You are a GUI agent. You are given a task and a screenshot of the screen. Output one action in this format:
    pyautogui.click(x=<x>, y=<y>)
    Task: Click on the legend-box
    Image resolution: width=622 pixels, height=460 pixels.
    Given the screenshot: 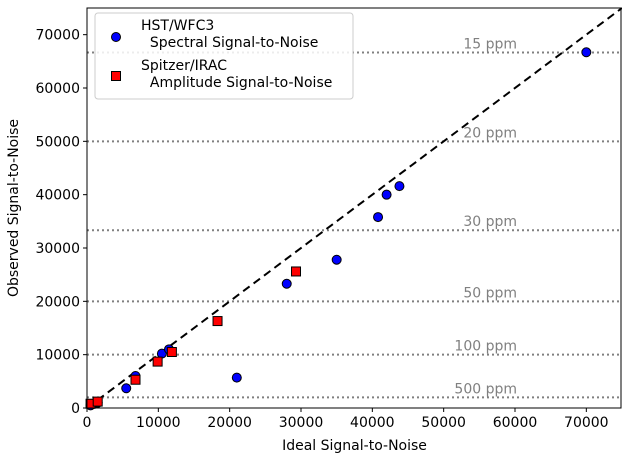 What is the action you would take?
    pyautogui.click(x=224, y=56)
    